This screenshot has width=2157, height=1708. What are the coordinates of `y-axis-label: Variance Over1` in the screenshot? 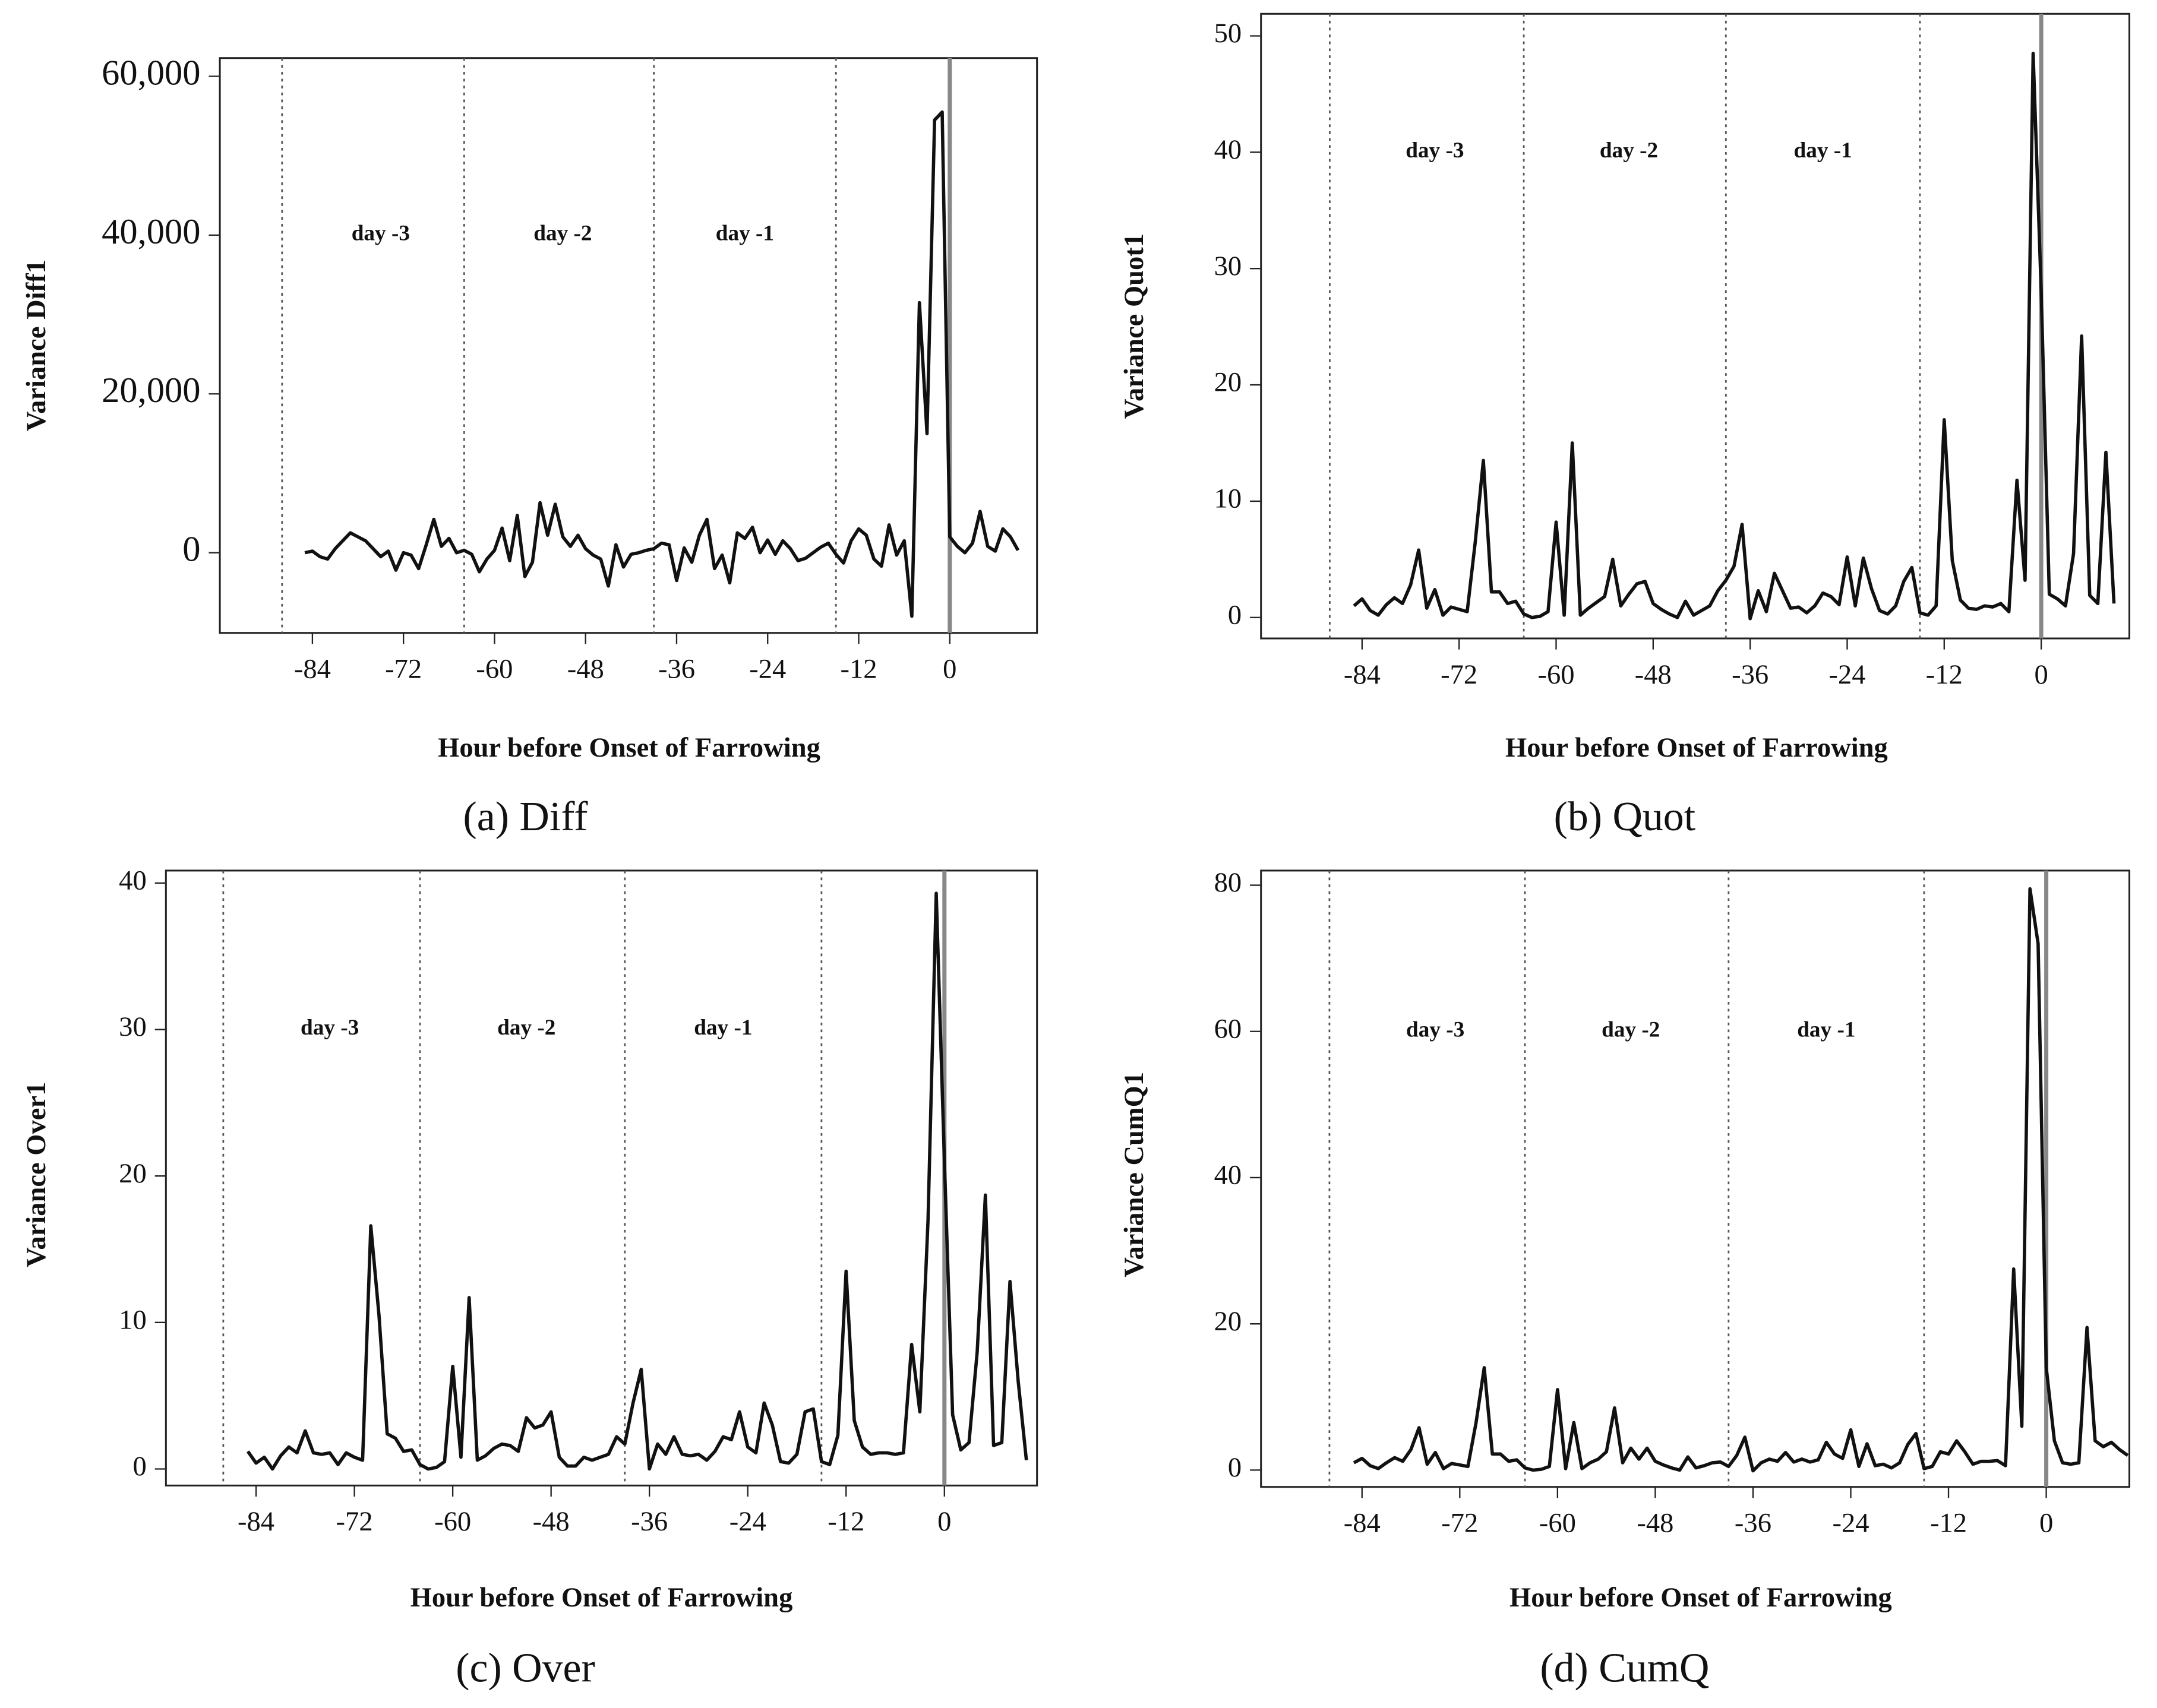 It's located at (36, 1174).